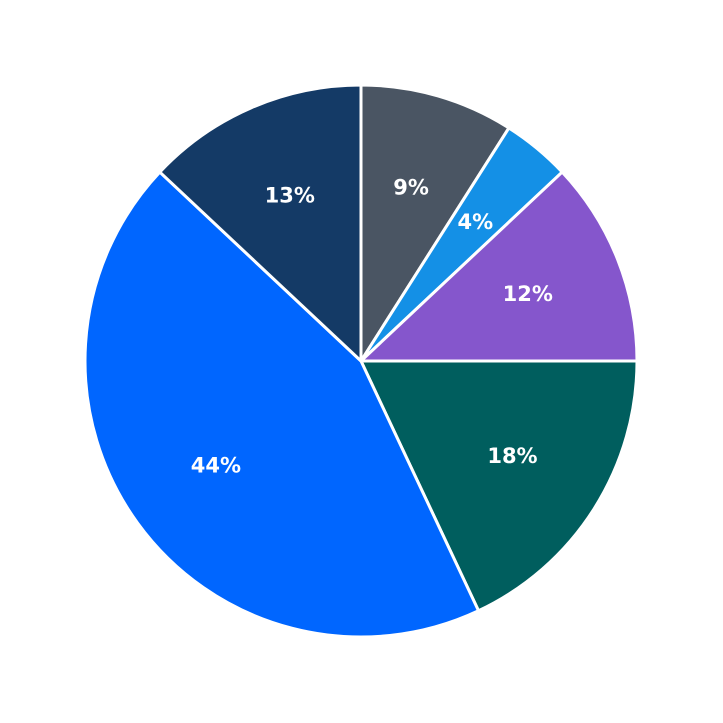  I want to click on slice-label: 44%, so click(216, 465).